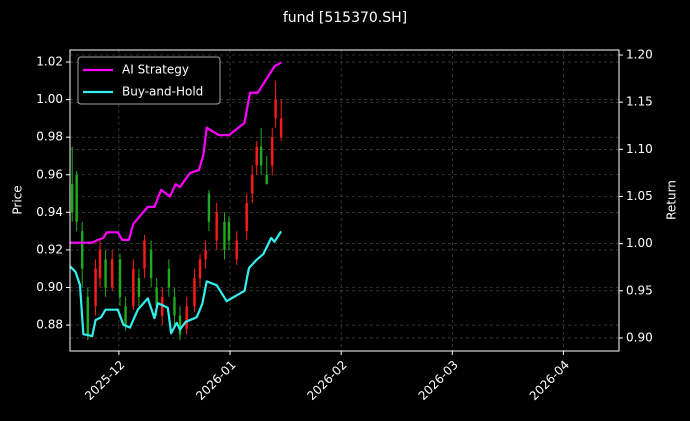 The width and height of the screenshot is (690, 421). I want to click on y-axis-label: Price, so click(18, 199).